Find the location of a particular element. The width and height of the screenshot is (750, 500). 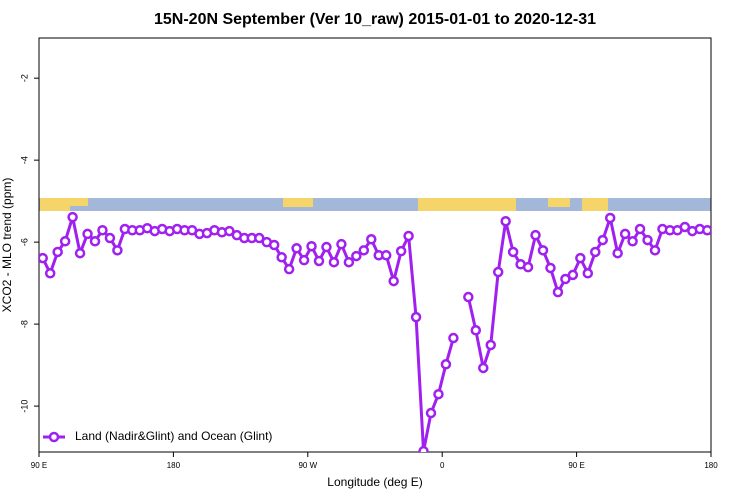

y-tick-label: -8 is located at coordinates (24, 324).